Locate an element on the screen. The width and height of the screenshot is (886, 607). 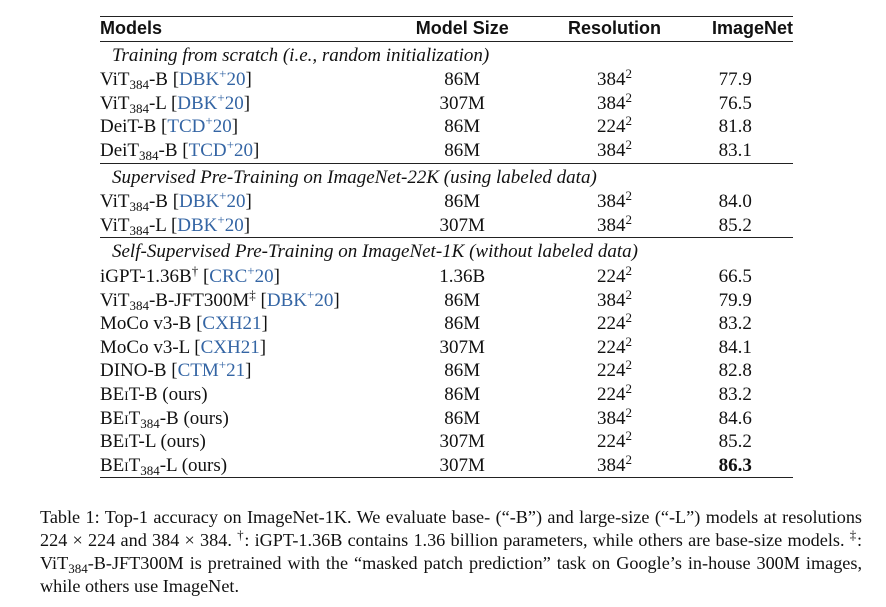
imagenet-accuracy-cell: 84.0 is located at coordinates (735, 202).